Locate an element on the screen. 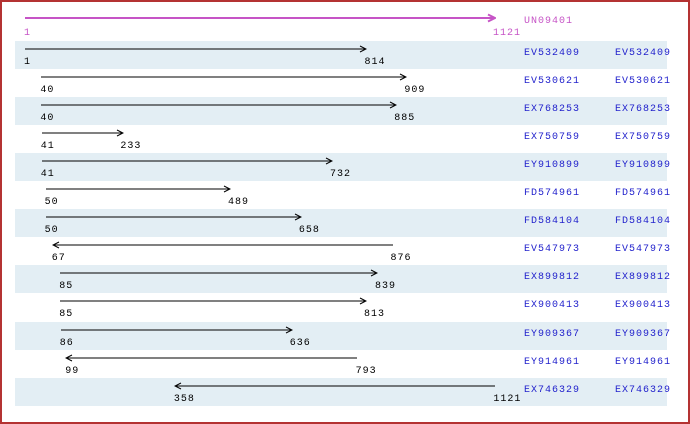 This screenshot has height=424, width=690. alignment-end-coord: 814 is located at coordinates (375, 62).